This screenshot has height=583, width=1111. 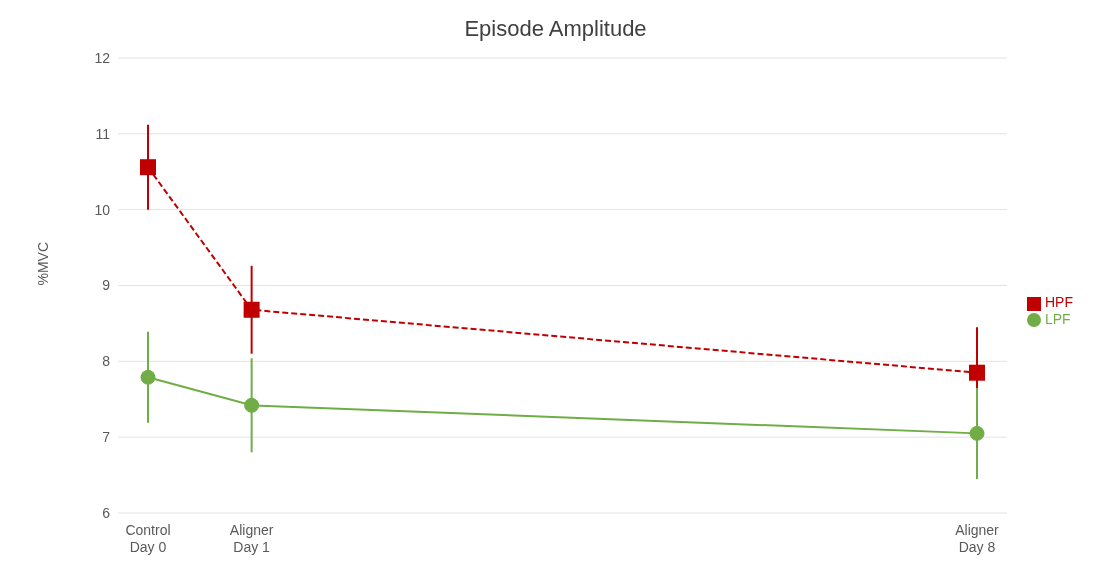 I want to click on y-tick-label: 9, so click(x=106, y=285).